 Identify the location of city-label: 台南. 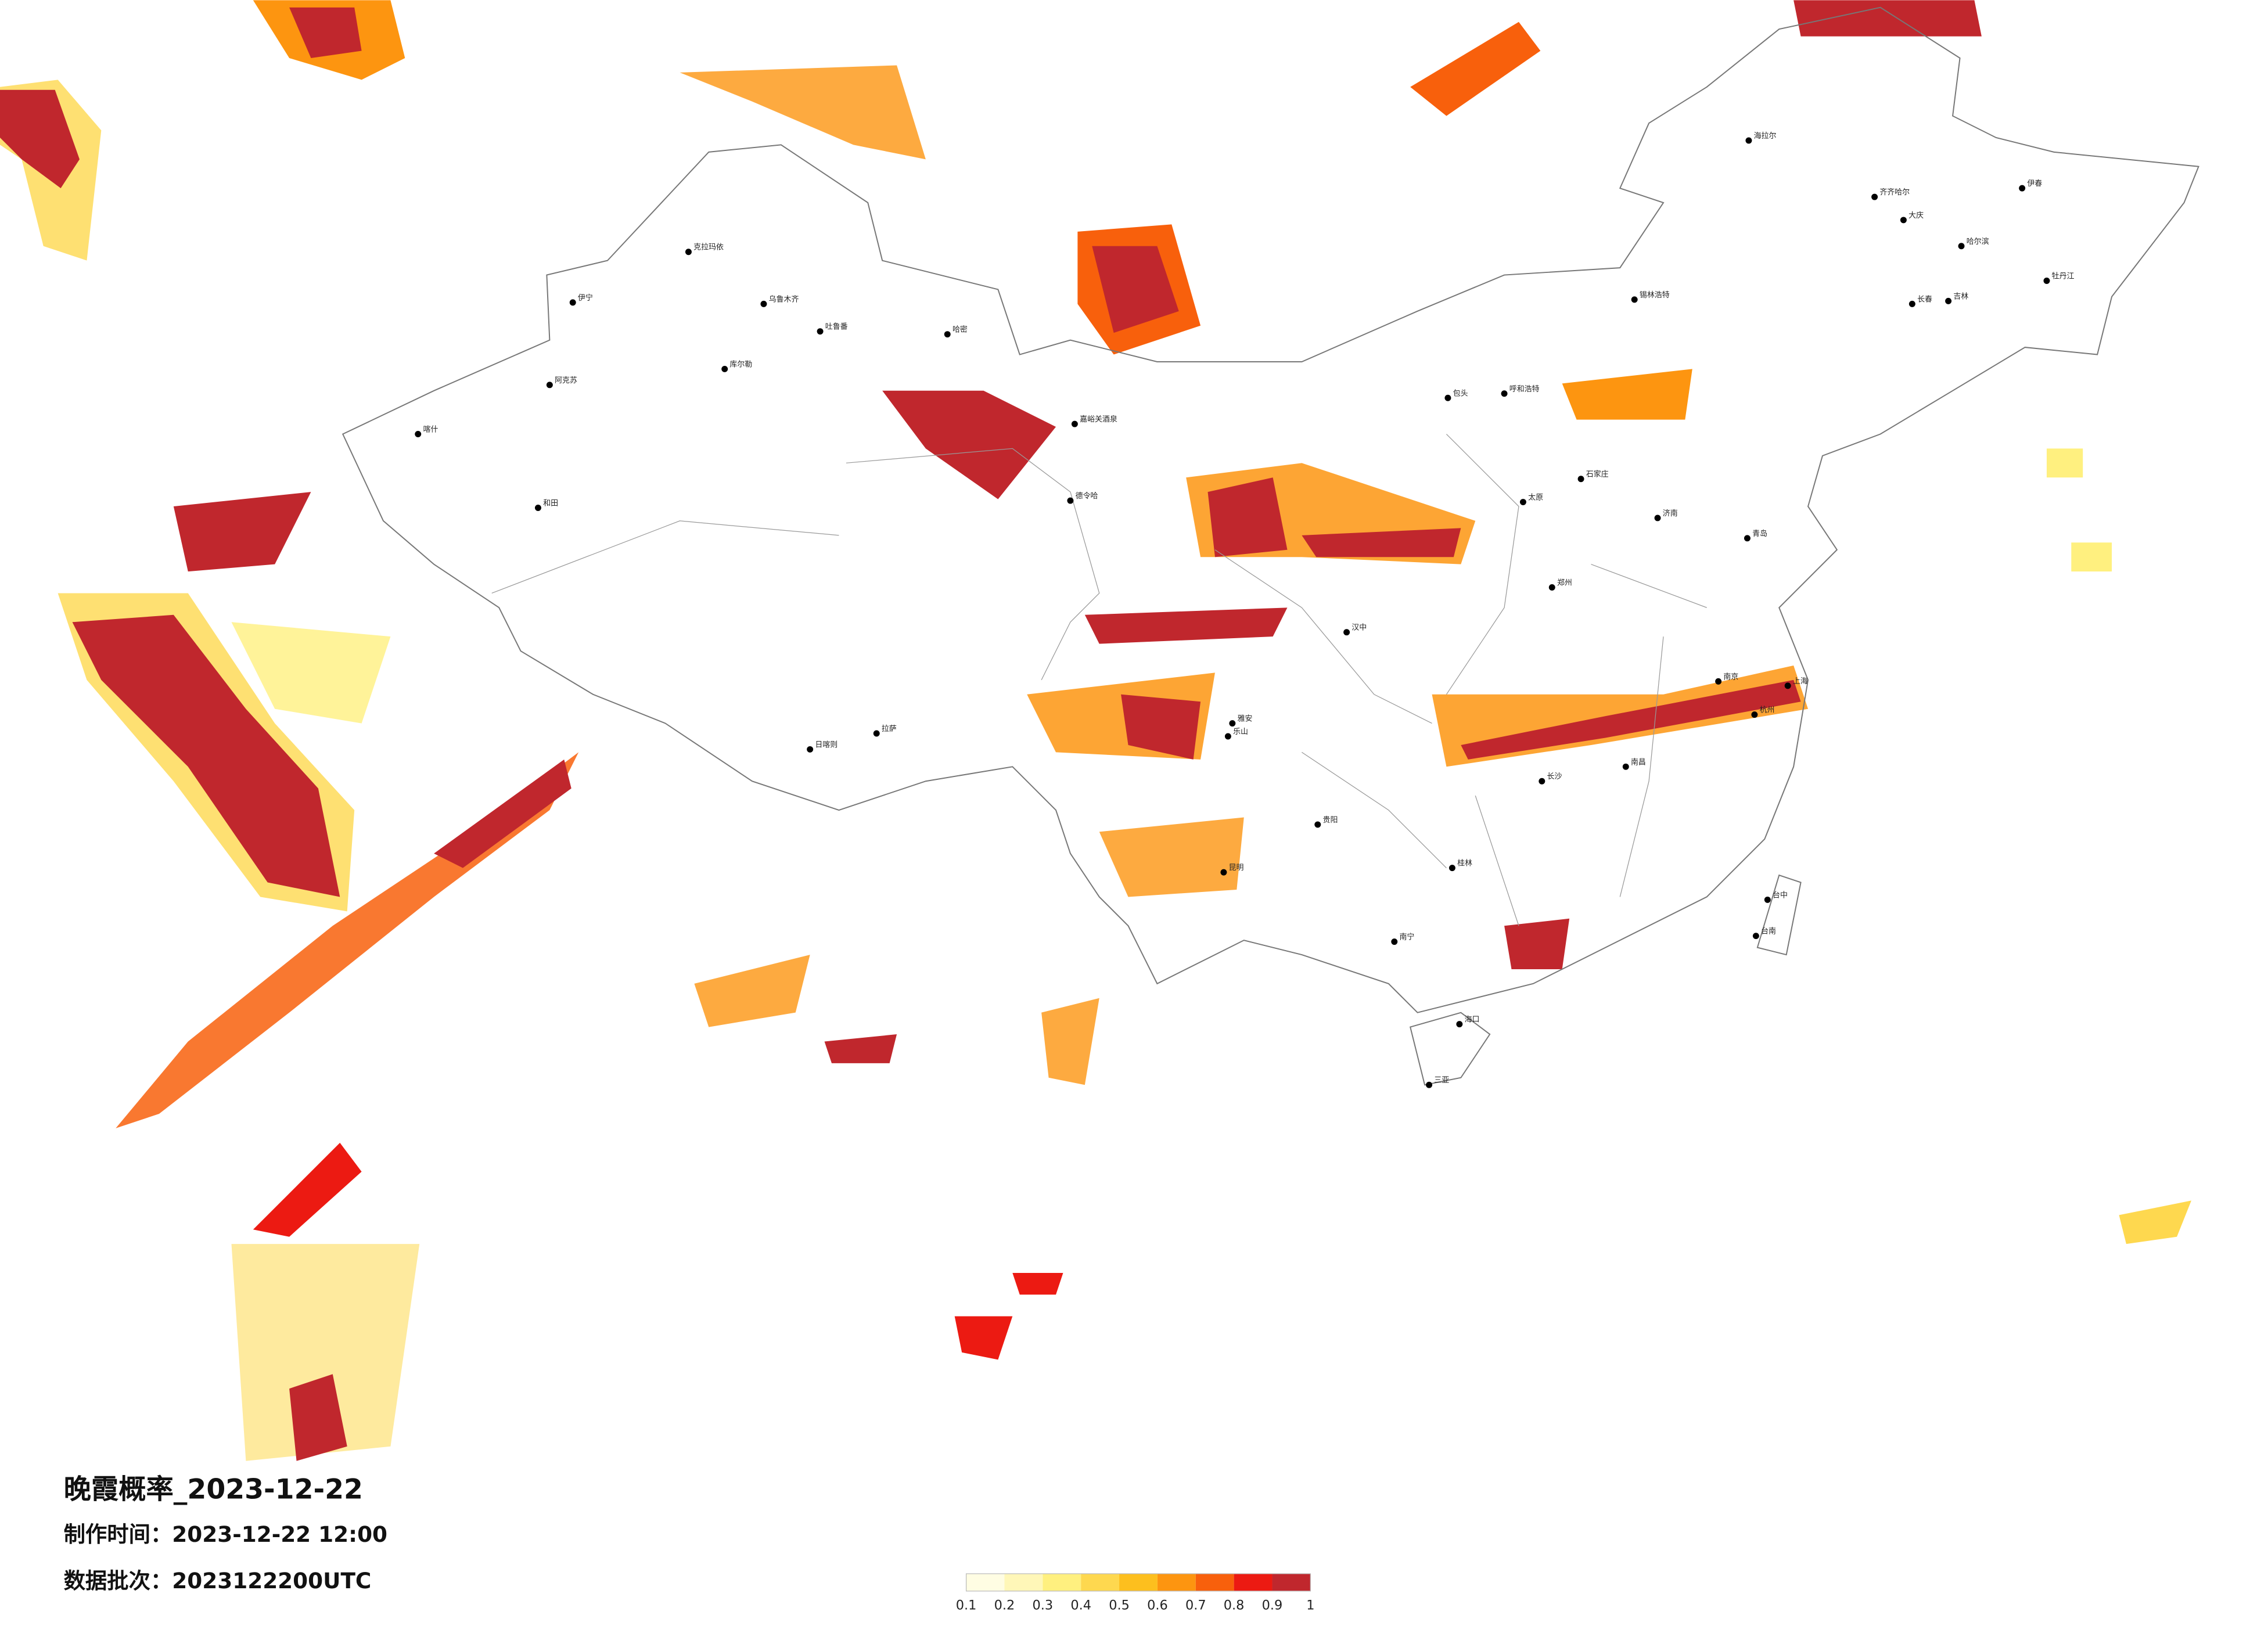
(1768, 931).